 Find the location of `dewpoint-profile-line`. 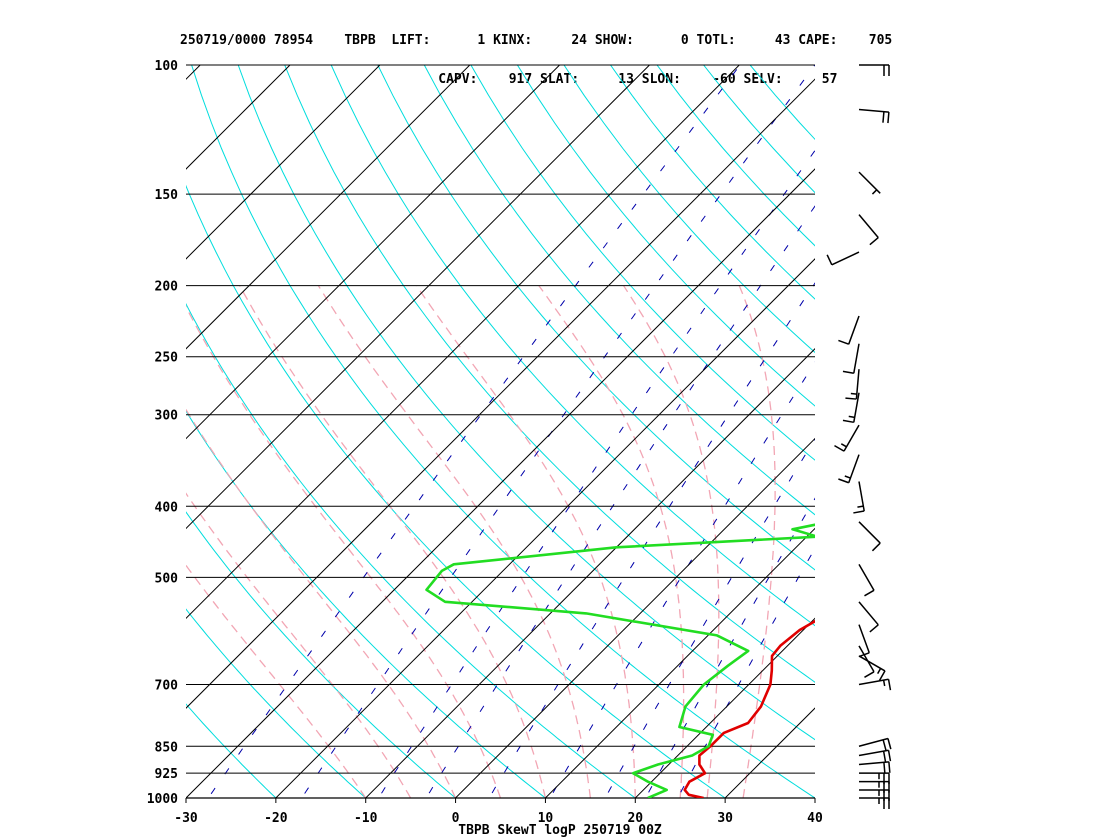

dewpoint-profile-line is located at coordinates (620, 660).